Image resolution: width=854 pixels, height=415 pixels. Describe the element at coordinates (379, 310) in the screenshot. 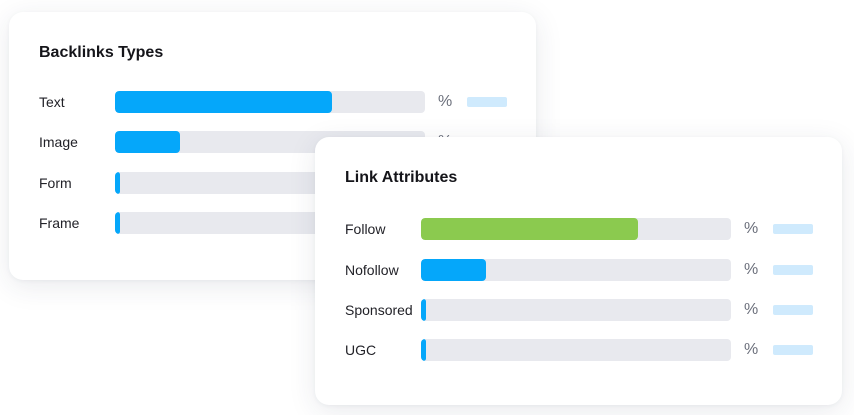

I see `row-label: Sponsored` at that location.